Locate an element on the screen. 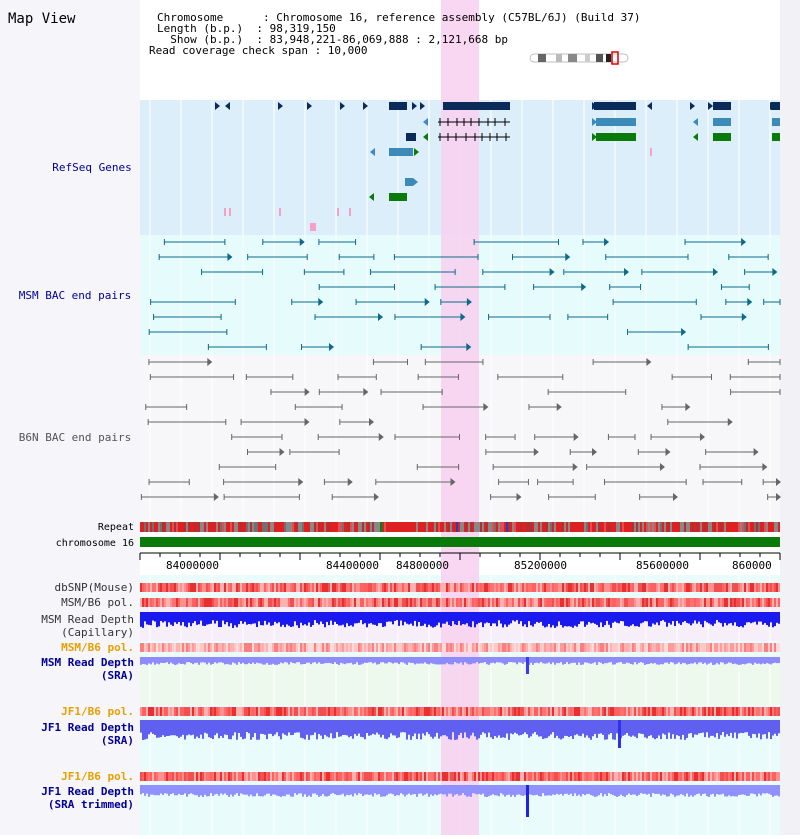 The height and width of the screenshot is (839, 800). msm-bac-pairs-track is located at coordinates (464, 294).